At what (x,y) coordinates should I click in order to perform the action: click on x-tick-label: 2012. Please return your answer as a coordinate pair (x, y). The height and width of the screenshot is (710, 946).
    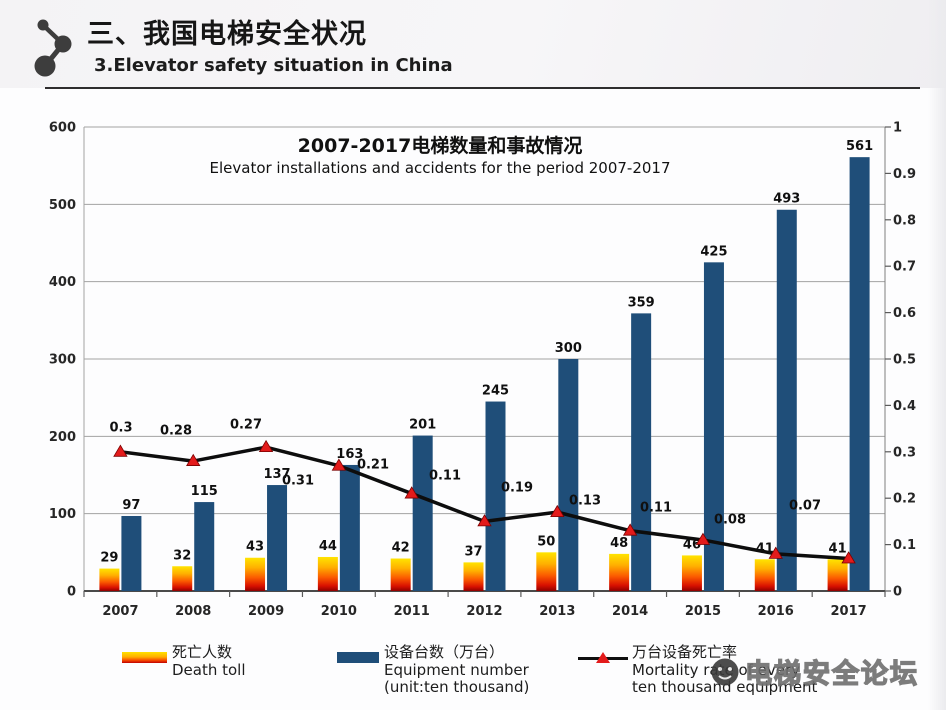
    Looking at the image, I should click on (484, 611).